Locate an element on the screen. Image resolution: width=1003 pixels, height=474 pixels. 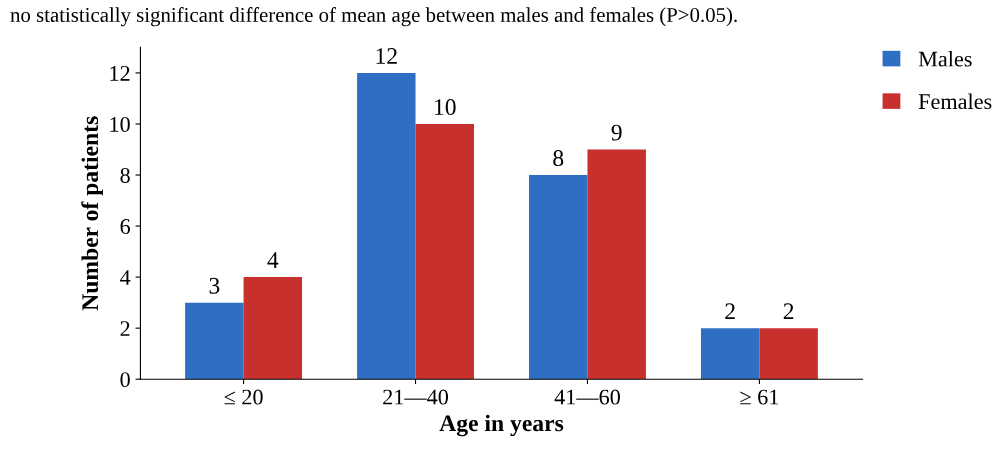
legend-label: Males is located at coordinates (945, 58).